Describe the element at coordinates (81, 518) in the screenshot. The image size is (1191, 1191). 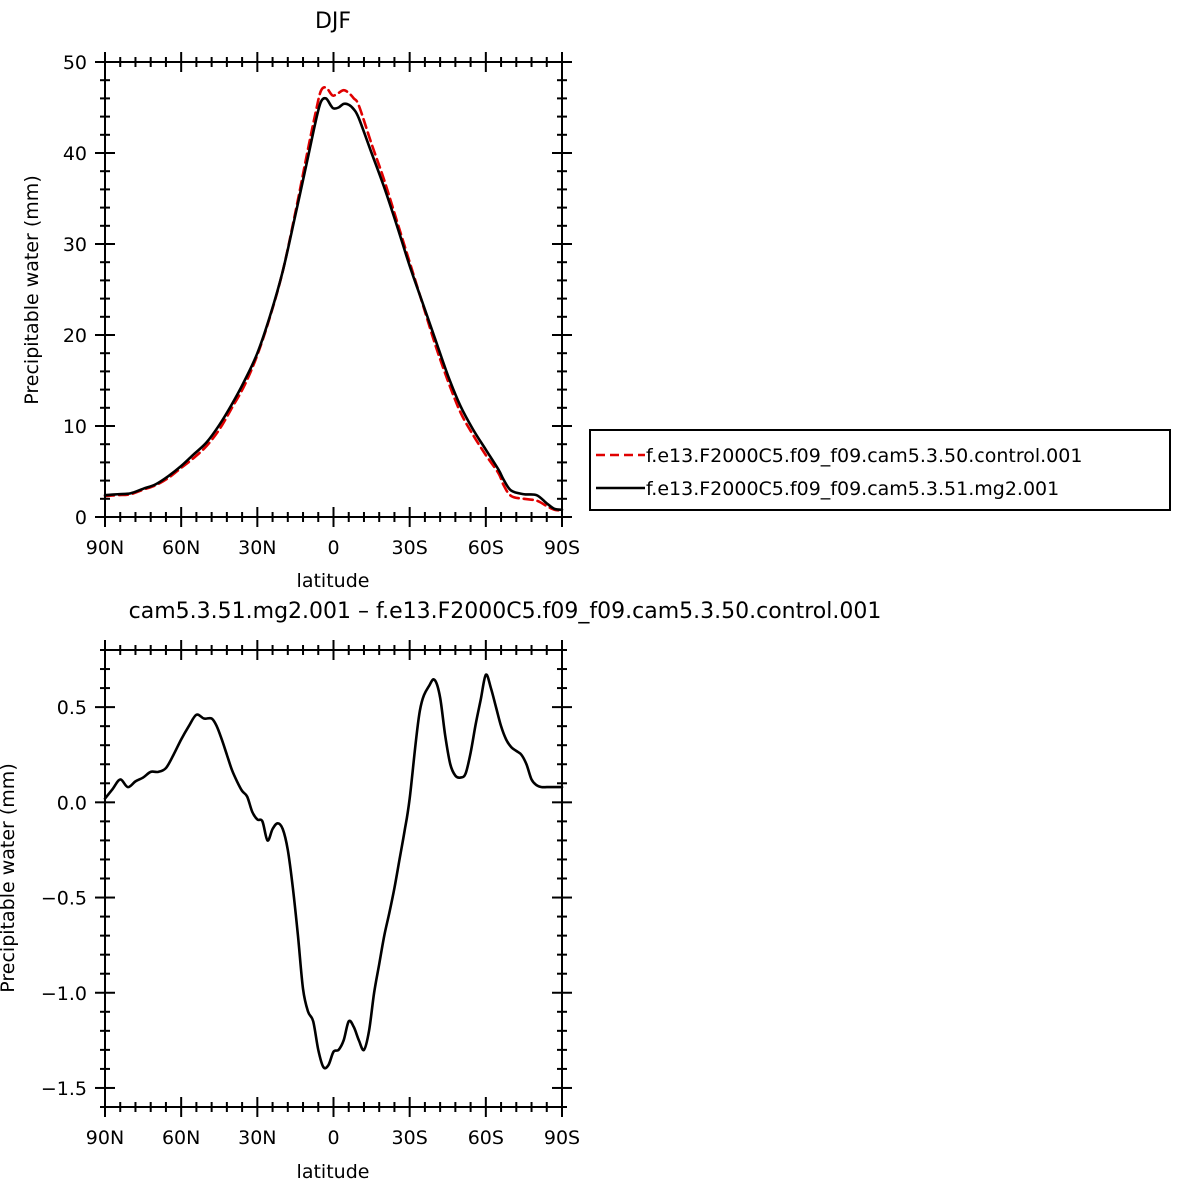
I see `top-y-tick-label: 0` at that location.